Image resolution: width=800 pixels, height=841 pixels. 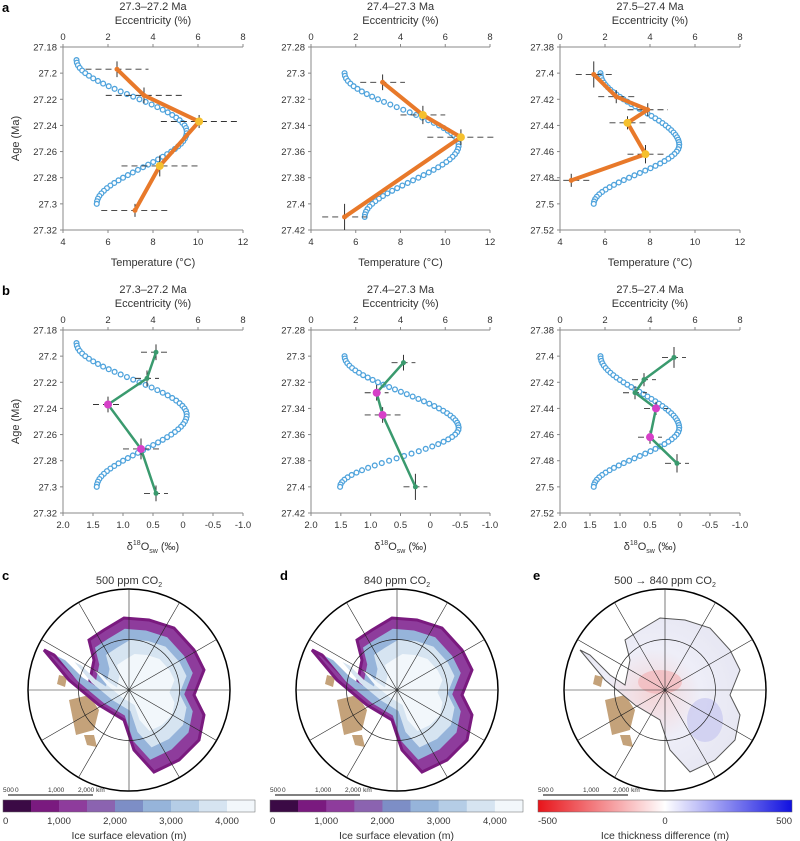 What do you see at coordinates (401, 7) in the screenshot?
I see `chart-title: 27.4–27.3 Ma` at bounding box center [401, 7].